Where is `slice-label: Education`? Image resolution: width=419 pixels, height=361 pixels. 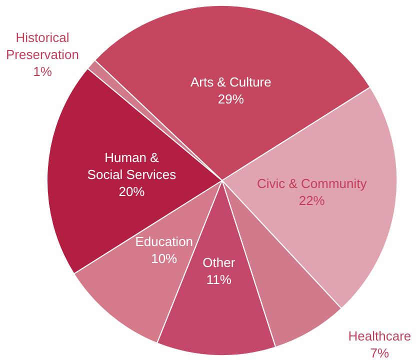
slice-label: Education is located at coordinates (164, 242).